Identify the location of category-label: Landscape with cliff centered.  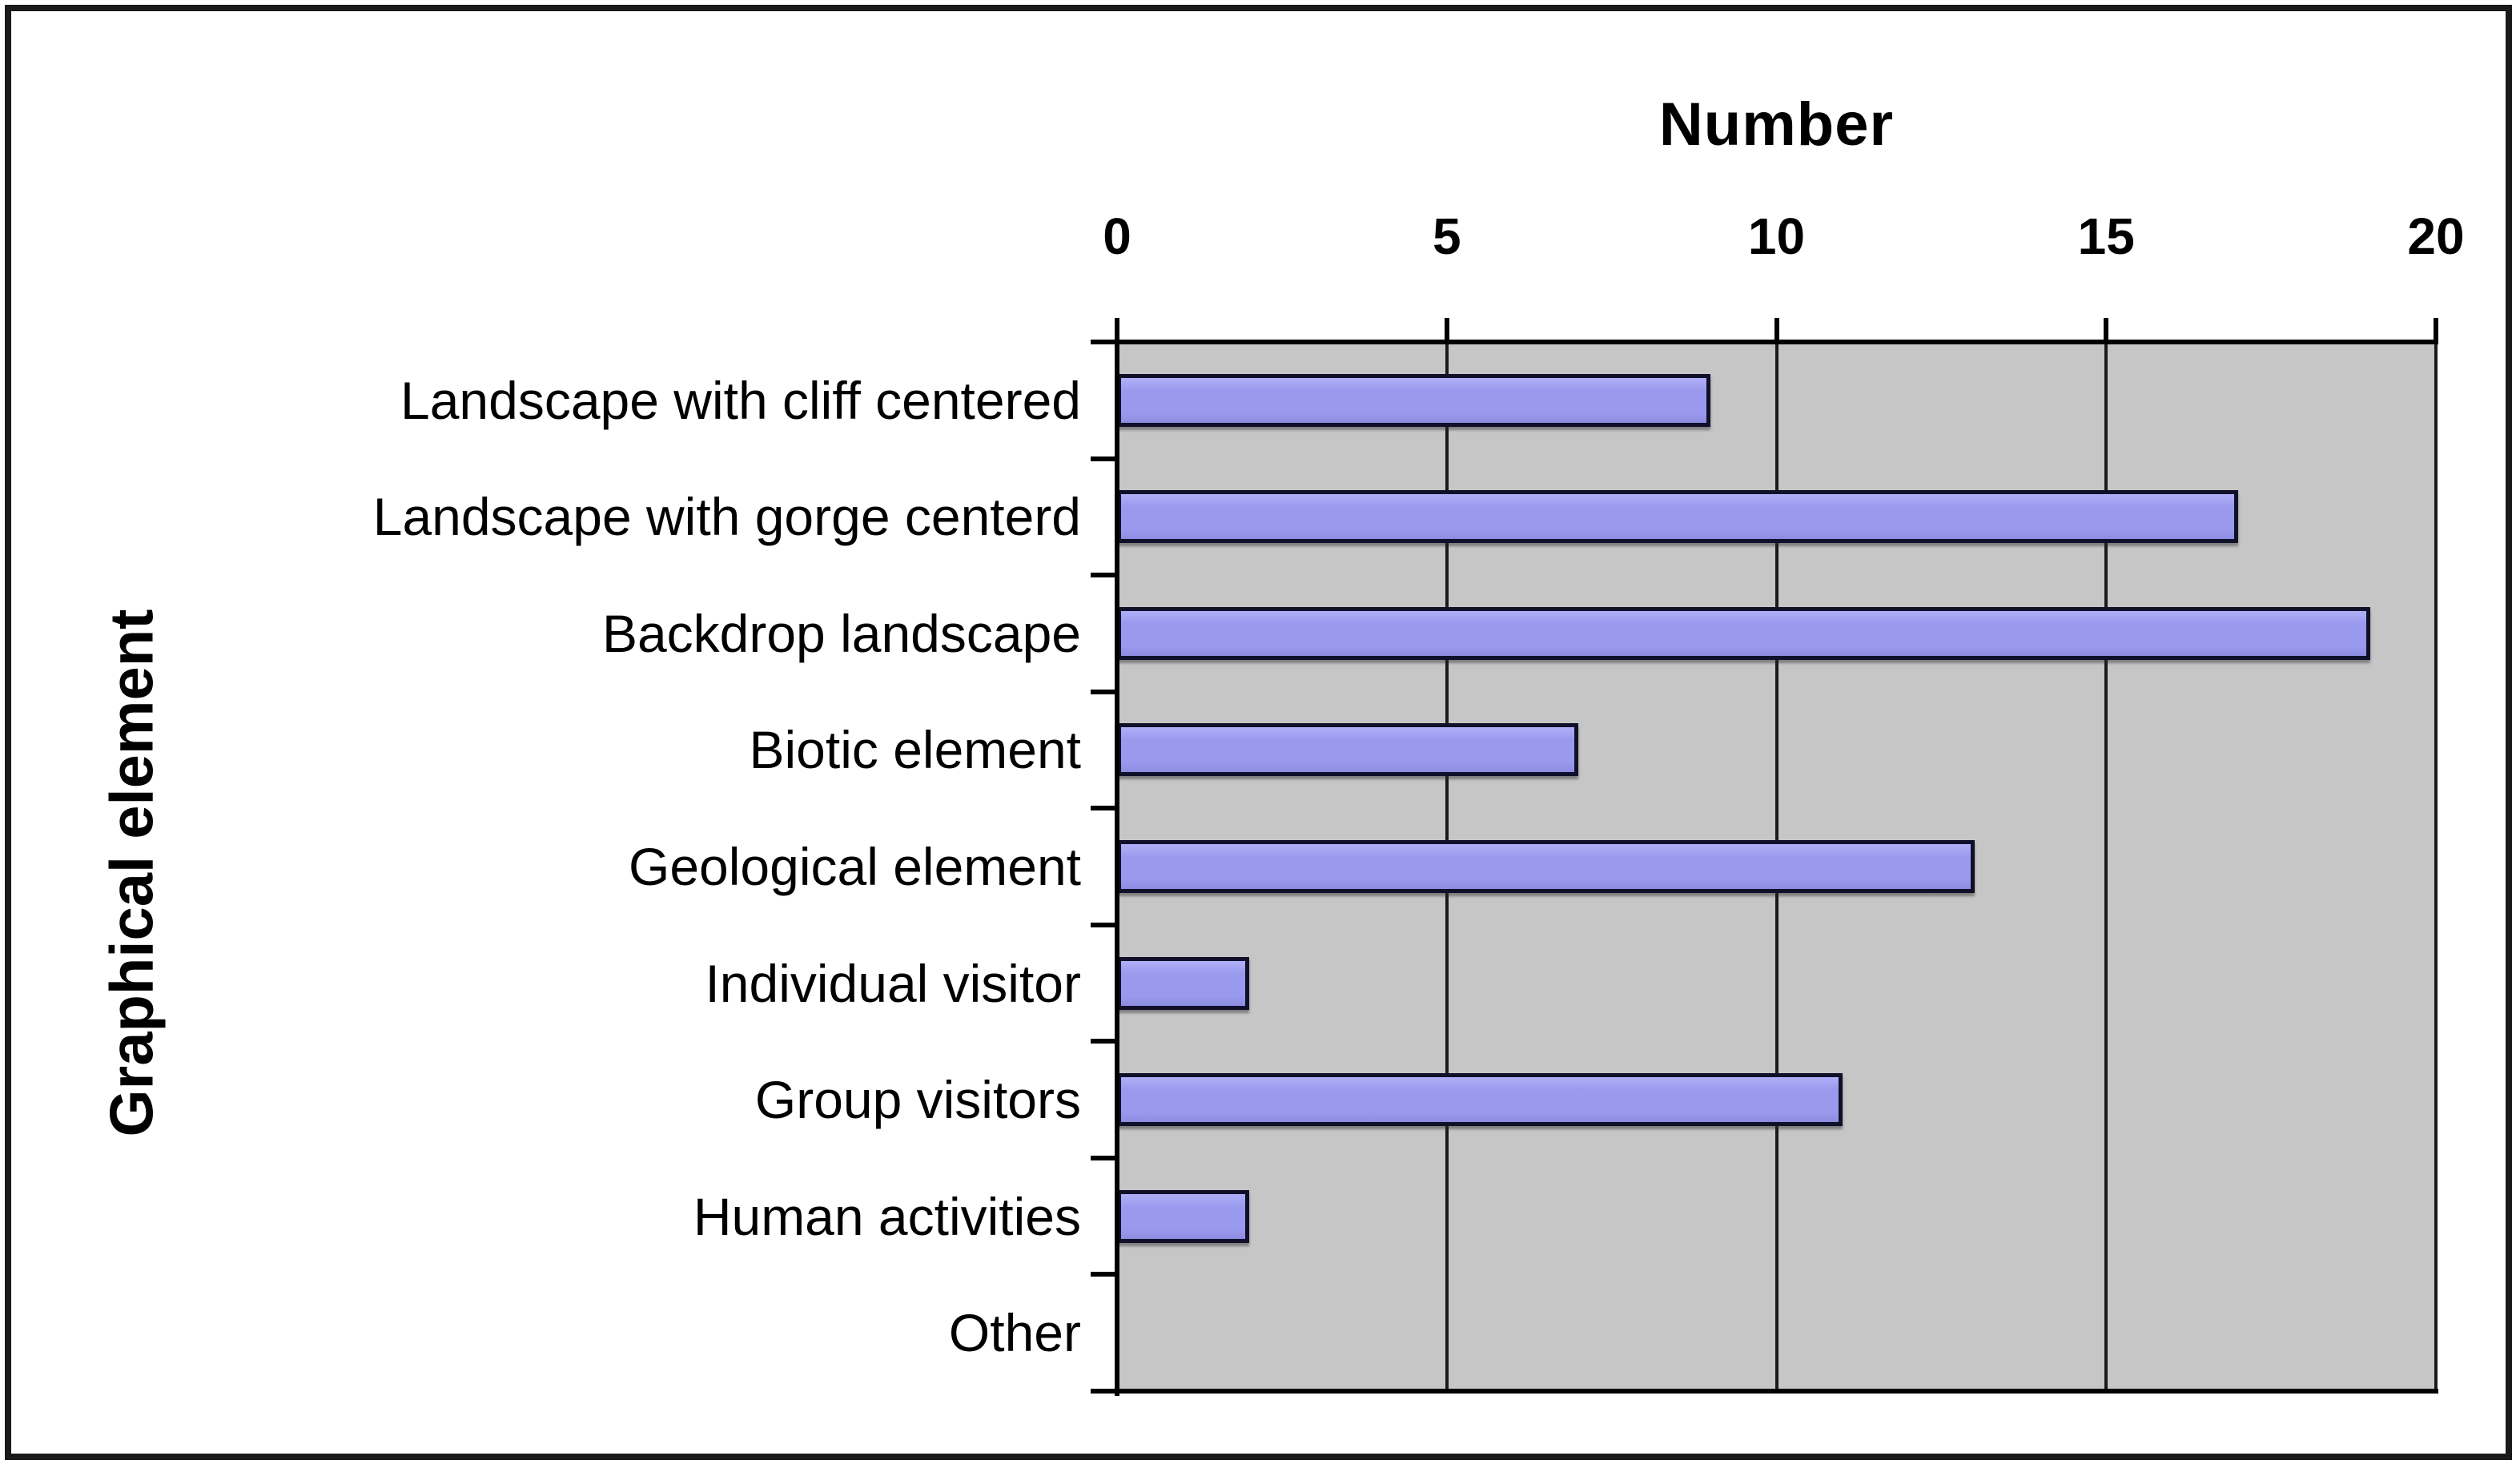
(740, 400).